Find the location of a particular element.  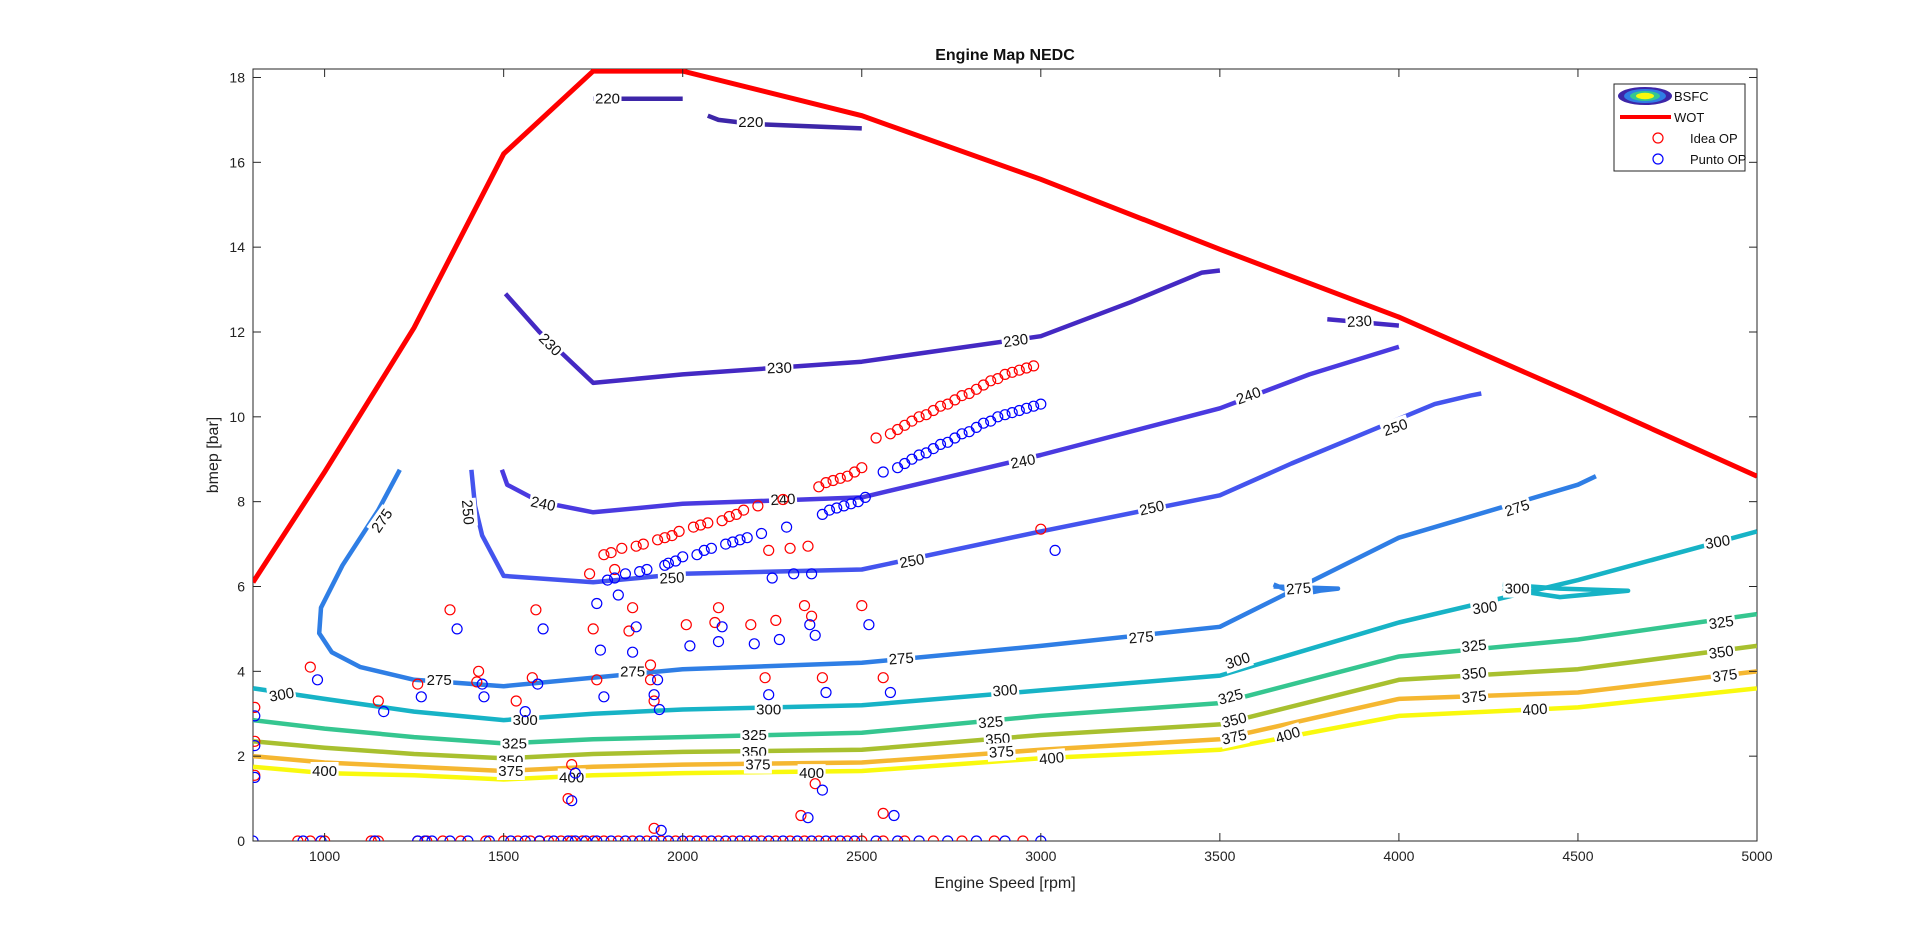

contour-label-group: 300 is located at coordinates (1517, 588).